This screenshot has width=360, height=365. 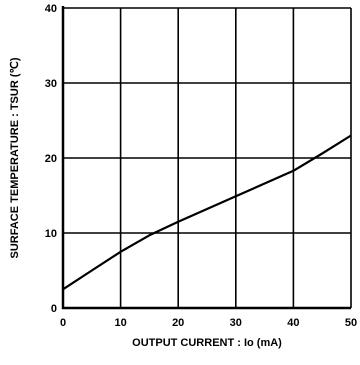 I want to click on y-tick-label-40: 40, so click(x=51, y=9).